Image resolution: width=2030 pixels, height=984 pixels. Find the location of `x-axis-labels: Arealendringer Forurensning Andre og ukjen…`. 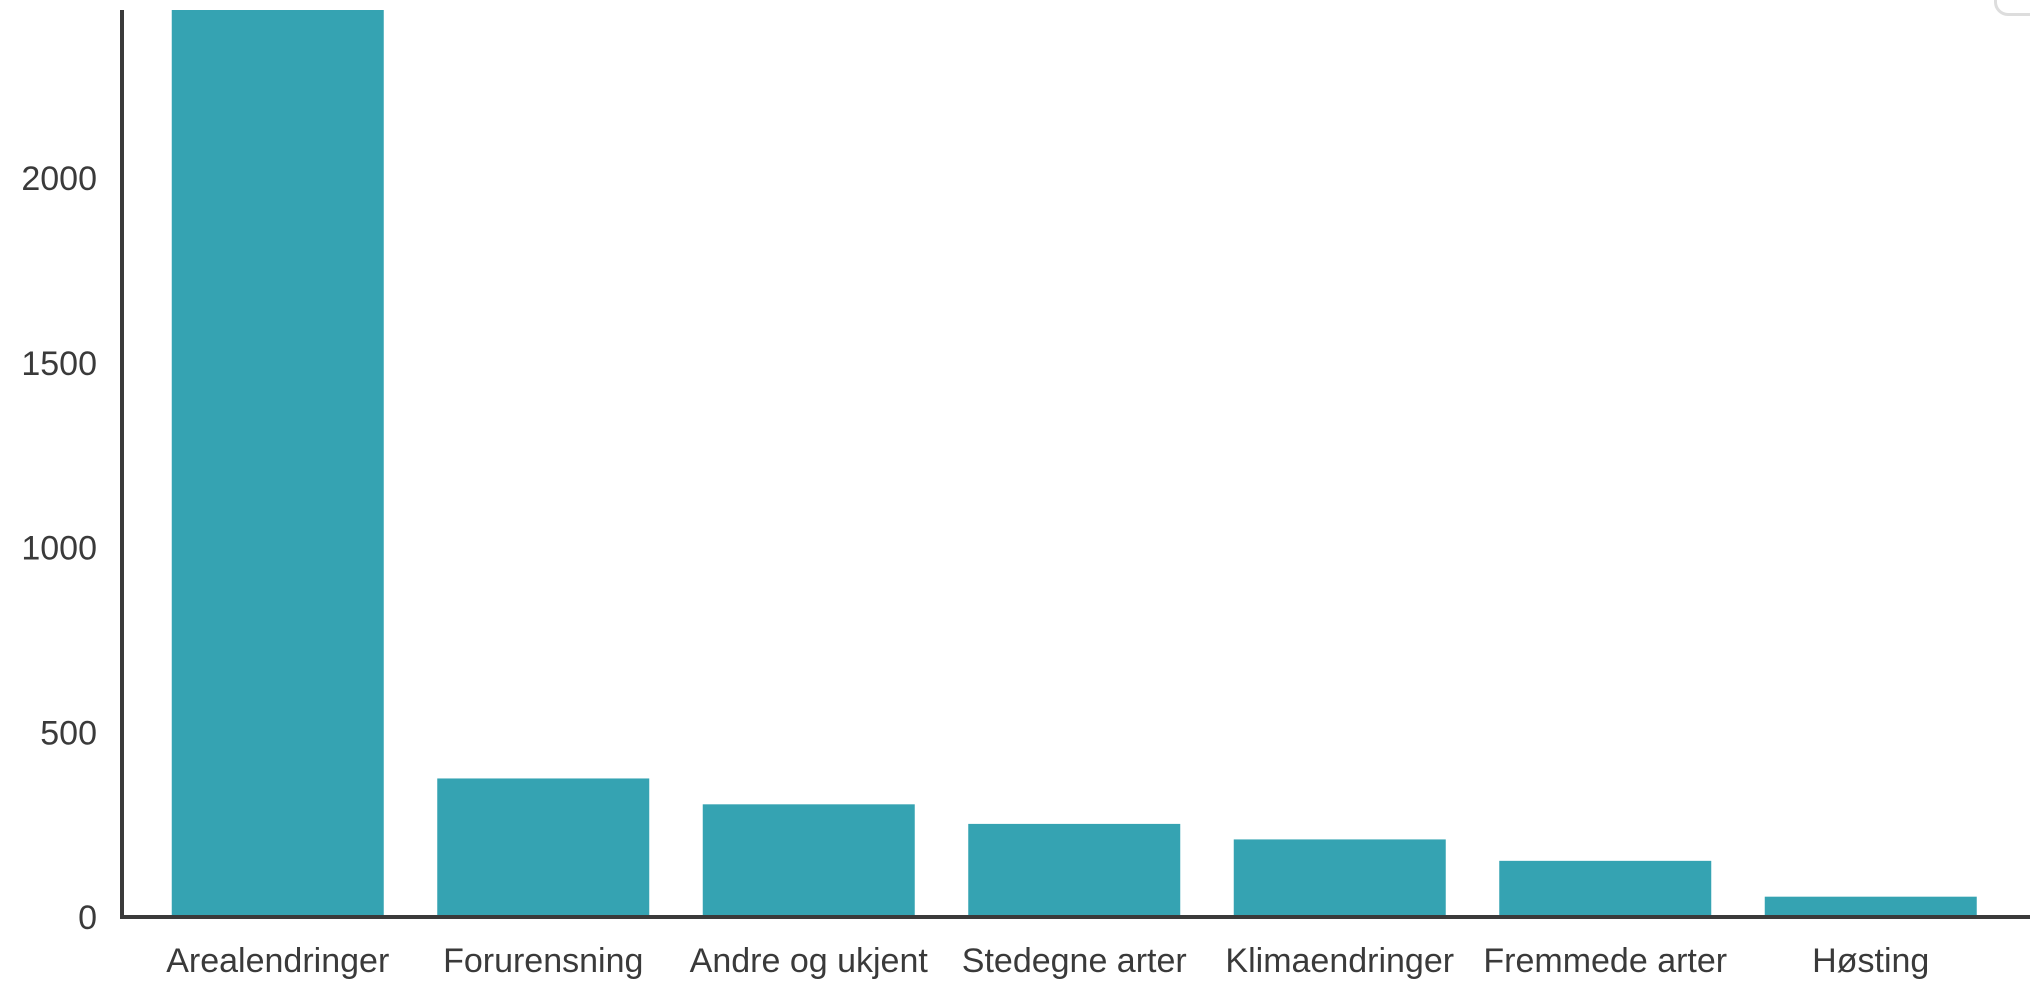

x-axis-labels: Arealendringer Forurensning Andre og ukjen… is located at coordinates (1047, 961).